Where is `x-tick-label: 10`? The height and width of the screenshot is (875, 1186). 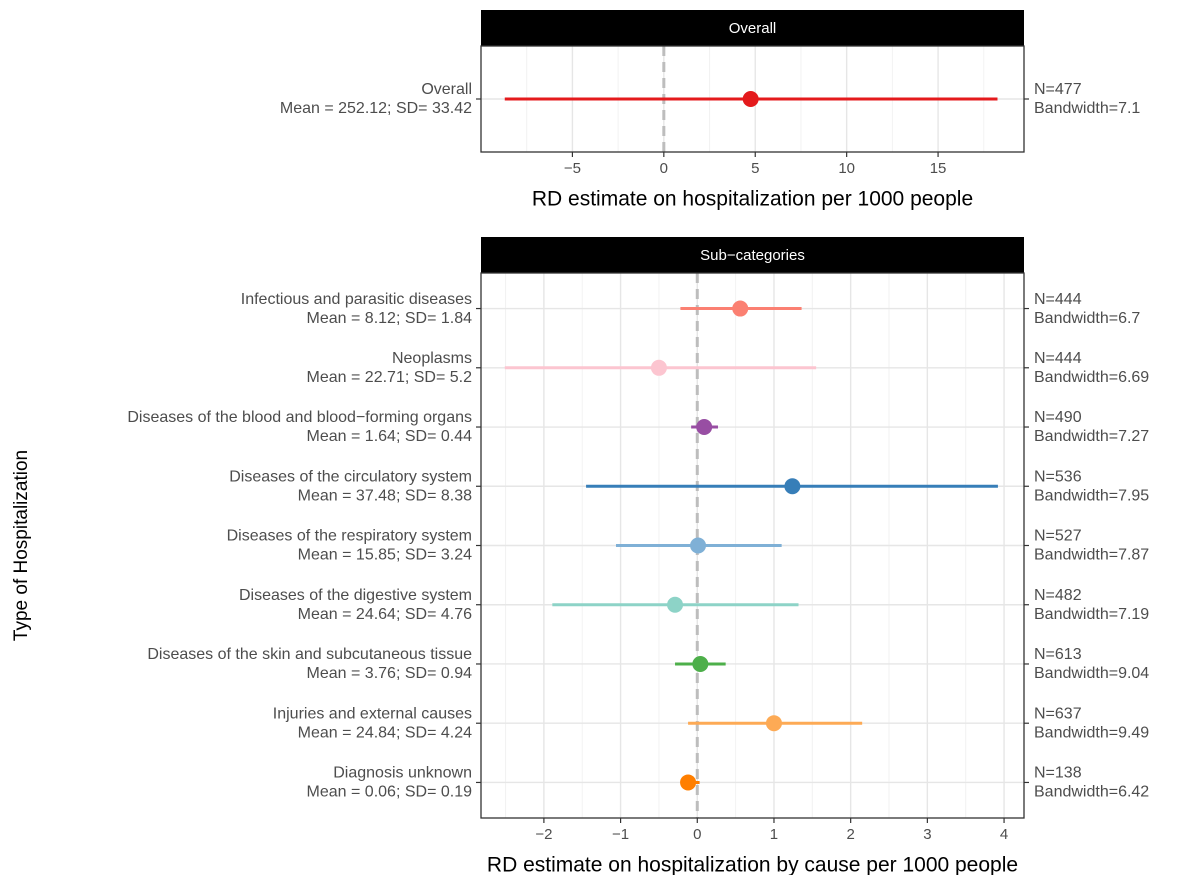
x-tick-label: 10 is located at coordinates (846, 168).